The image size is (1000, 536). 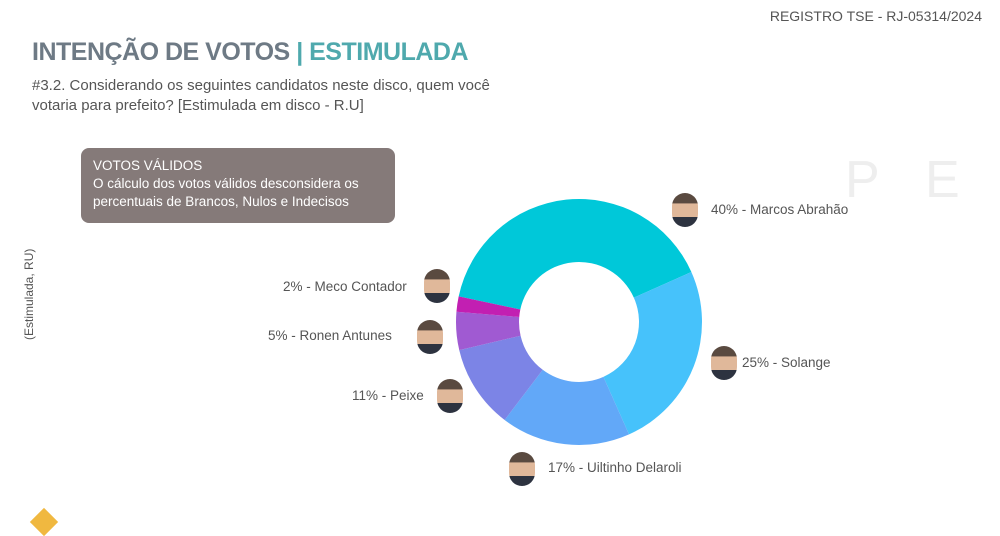 What do you see at coordinates (685, 210) in the screenshot?
I see `avatar-marcos` at bounding box center [685, 210].